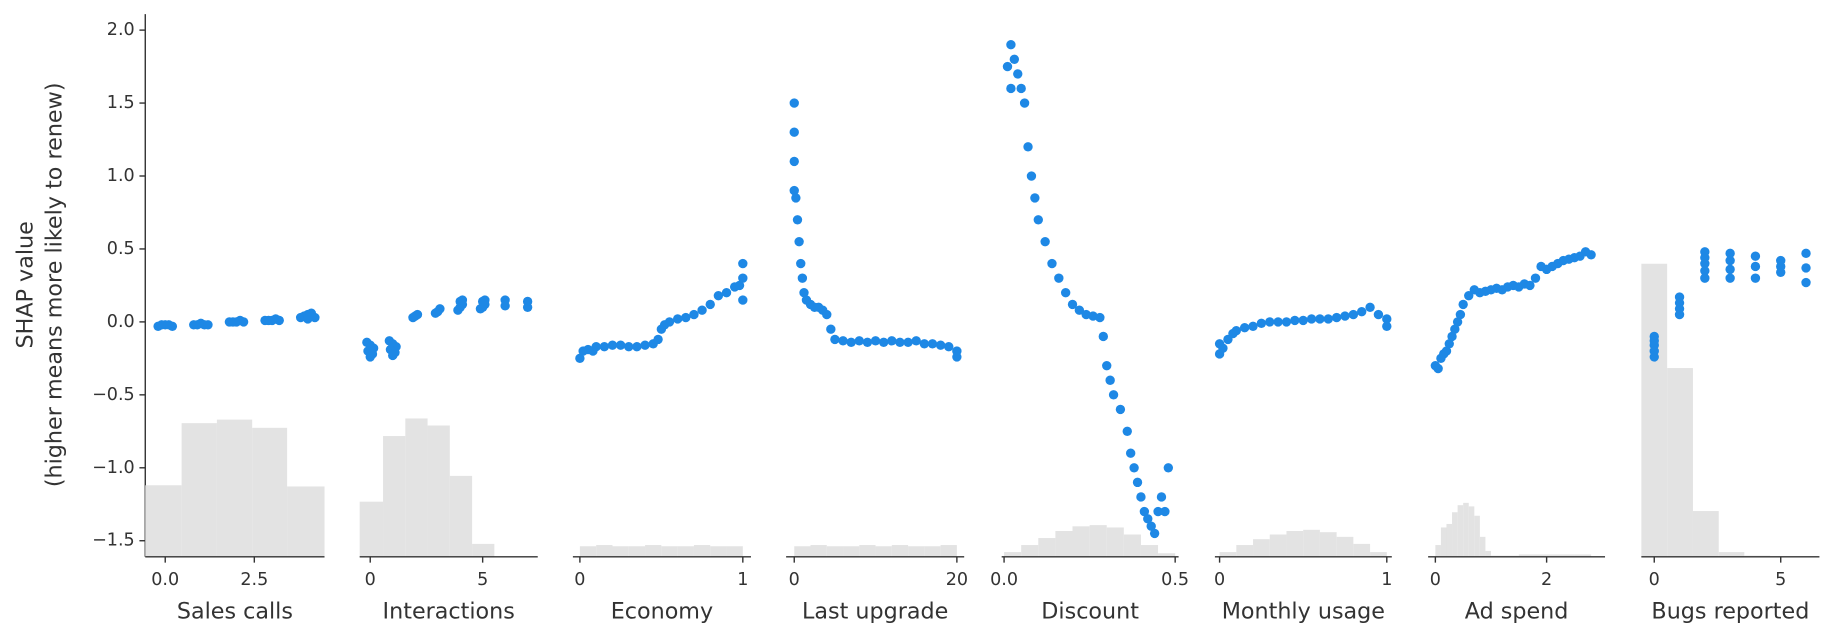  Describe the element at coordinates (1780, 580) in the screenshot. I see `x-tick-label: 5` at that location.